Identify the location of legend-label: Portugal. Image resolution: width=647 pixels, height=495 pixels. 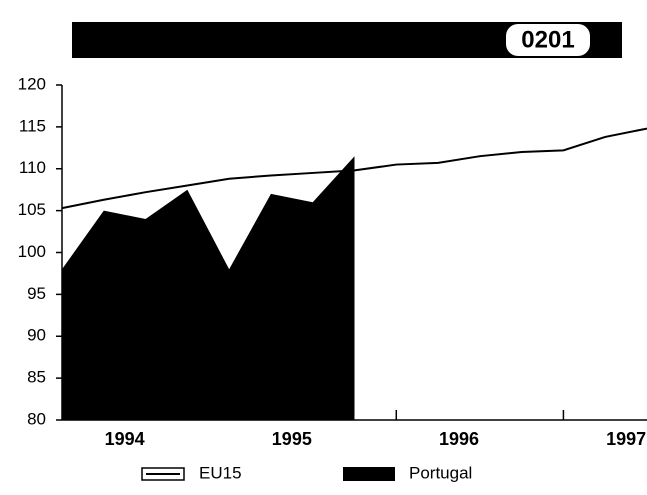
(440, 472).